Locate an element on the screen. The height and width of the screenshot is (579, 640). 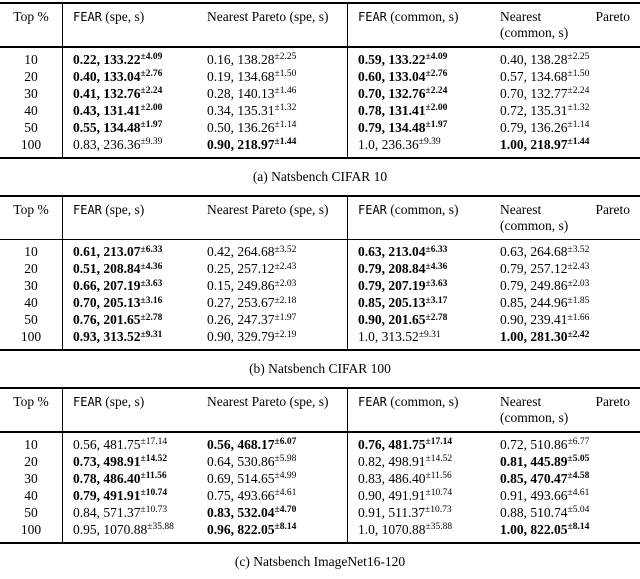
nearest-pareto-common-cell: 1.00, 822.05±8.14 is located at coordinates (570, 531).